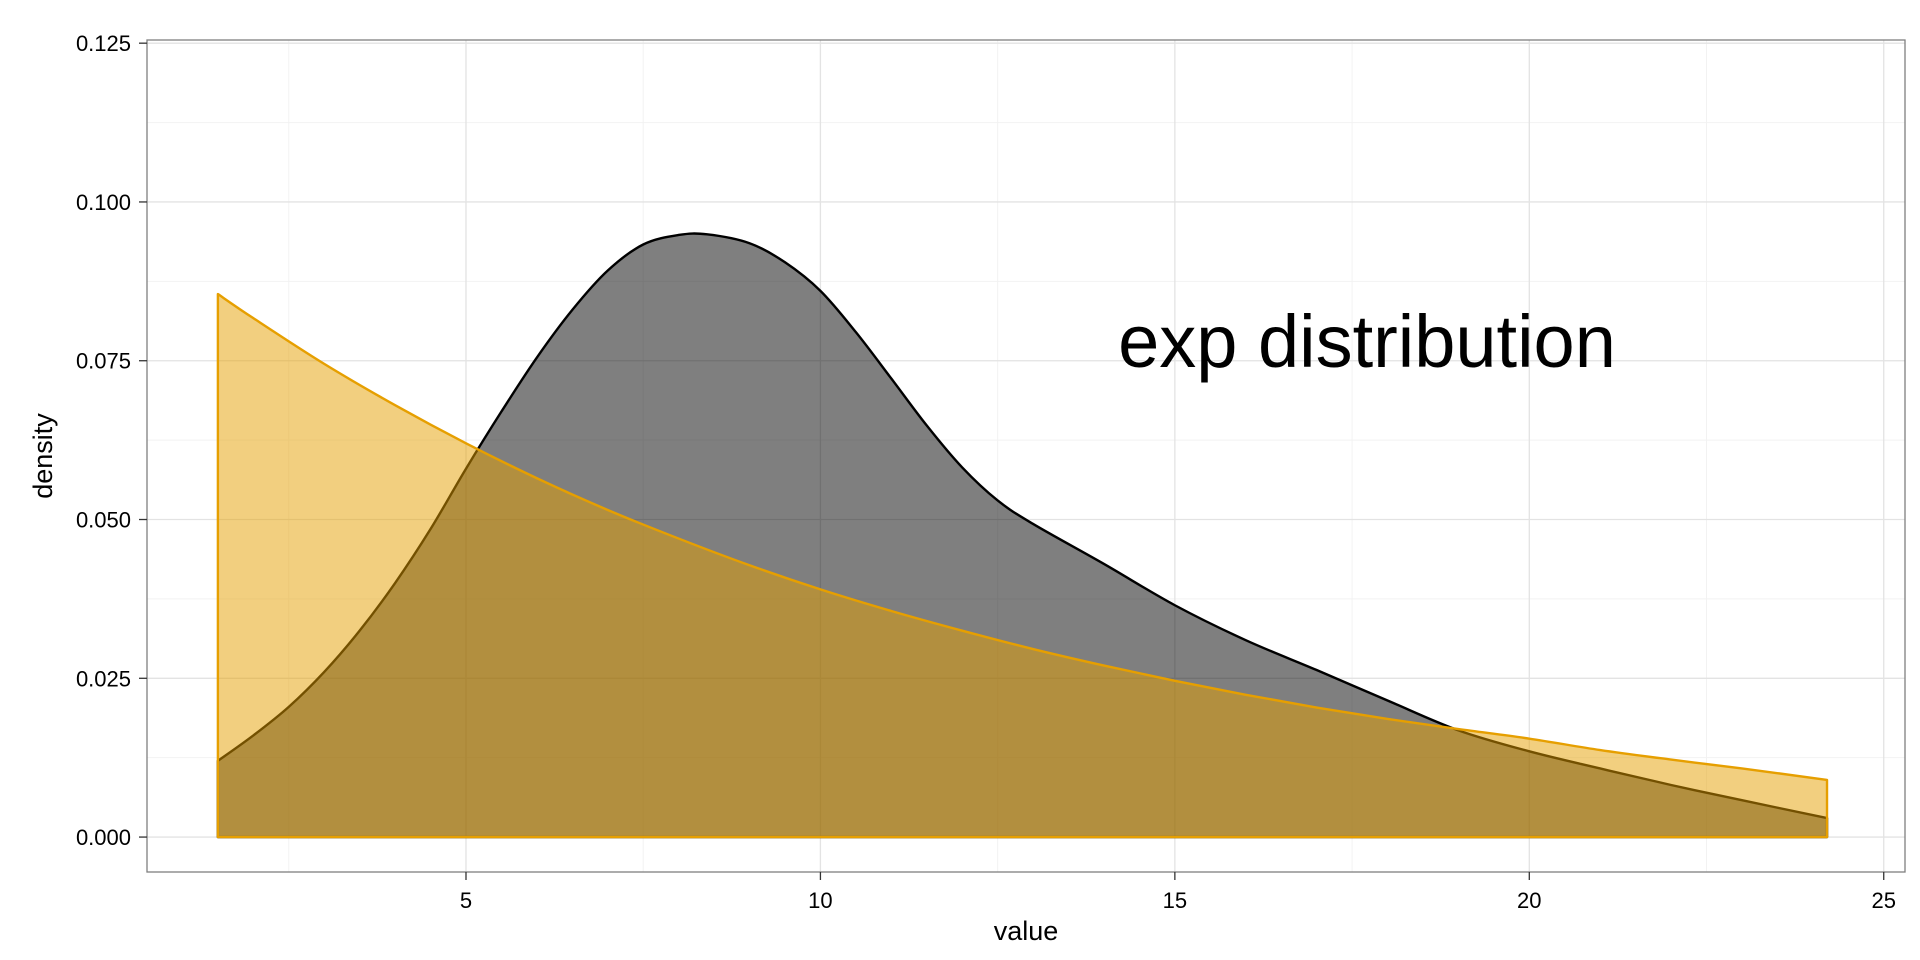 Image resolution: width=1920 pixels, height=960 pixels. What do you see at coordinates (103, 202) in the screenshot?
I see `y-tick-label: 0.100` at bounding box center [103, 202].